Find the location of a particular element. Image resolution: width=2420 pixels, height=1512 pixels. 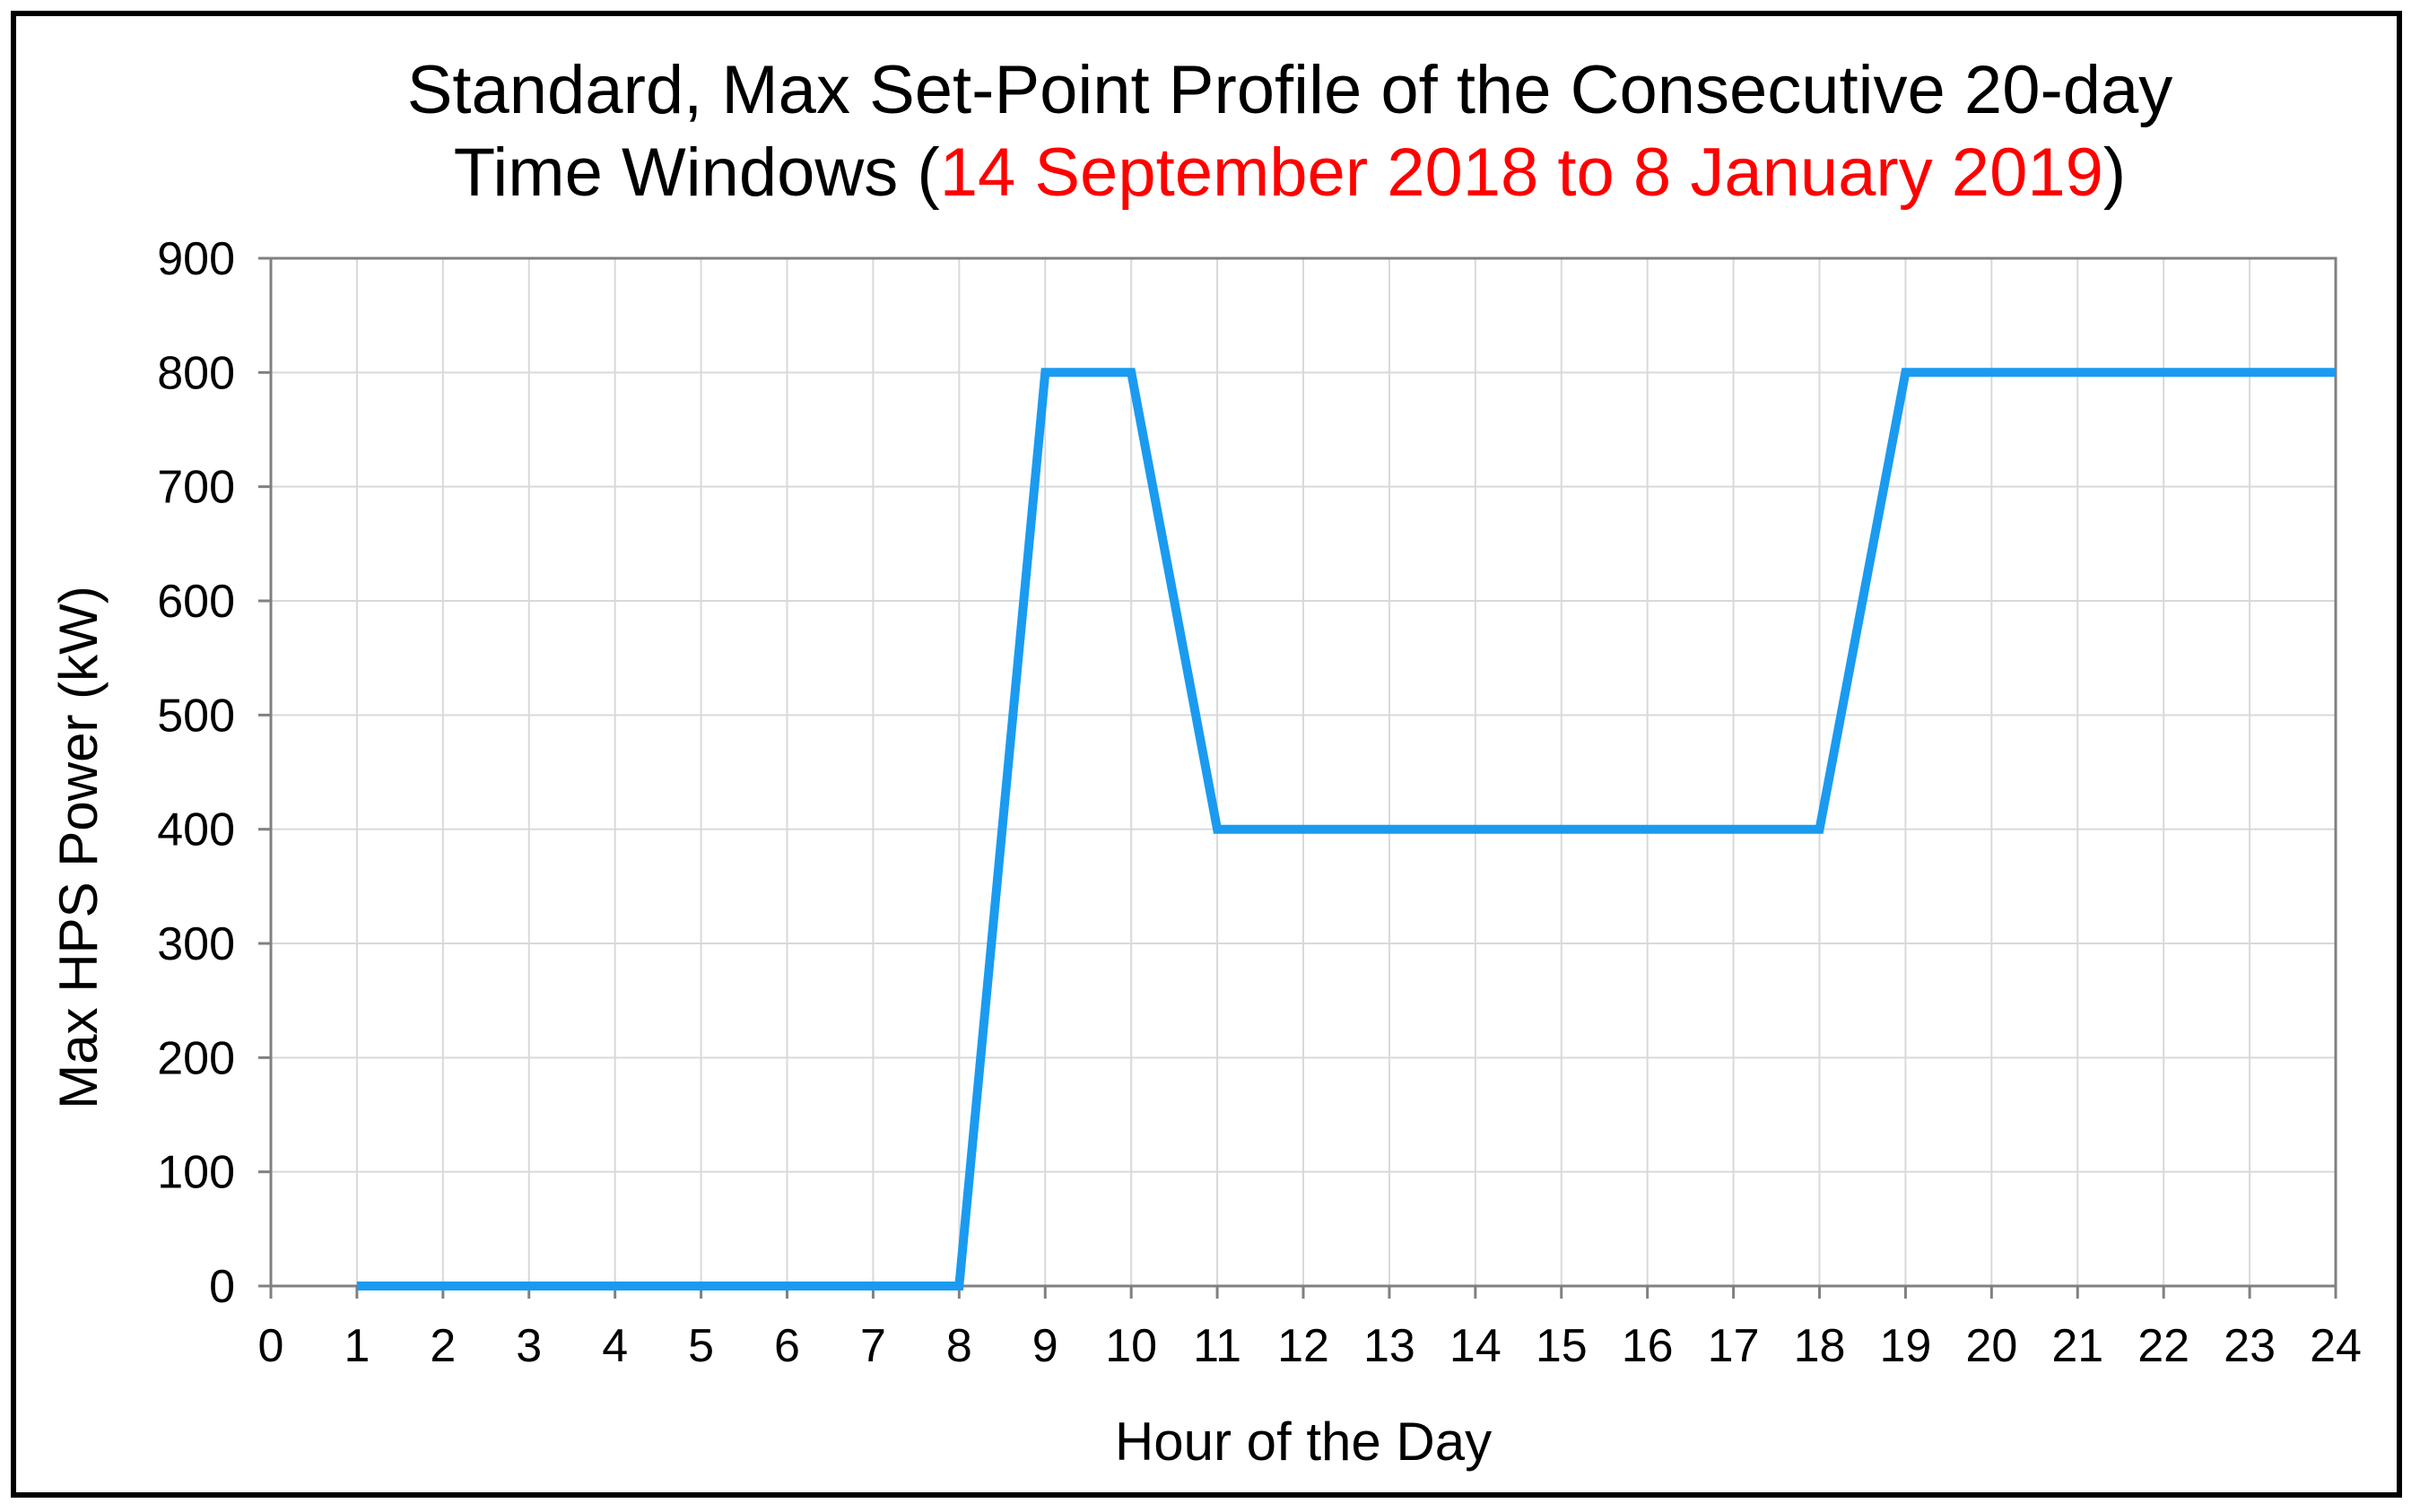

chart-title-line2-suffix: ) is located at coordinates (2114, 173).